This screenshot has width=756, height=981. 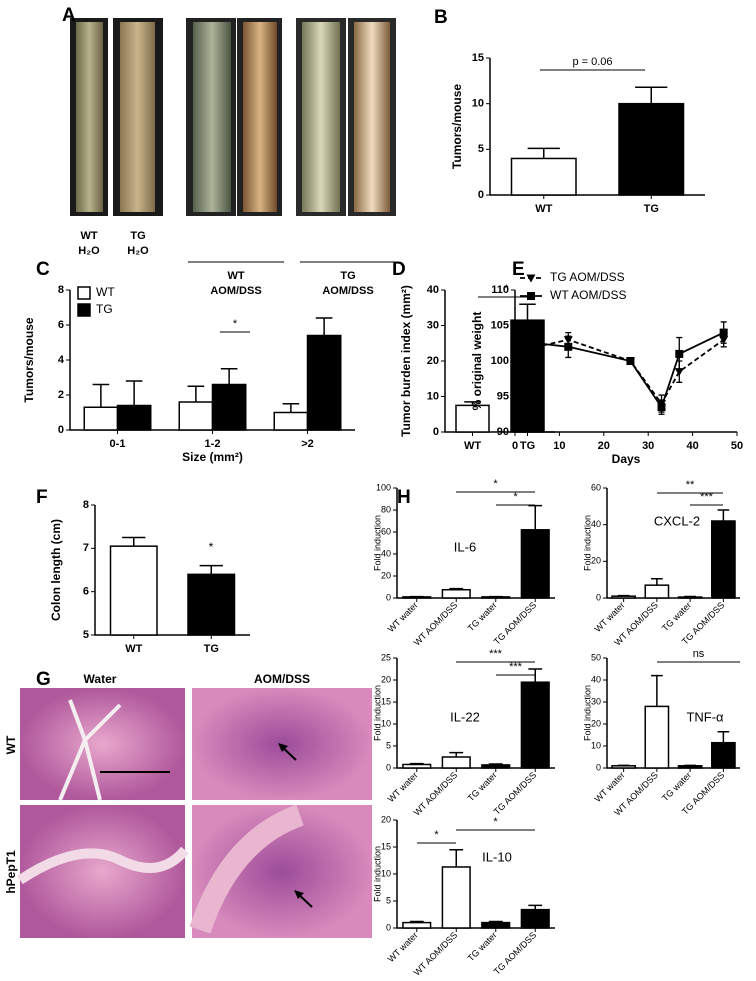 I want to click on y-tick-label: 90, so click(x=503, y=432).